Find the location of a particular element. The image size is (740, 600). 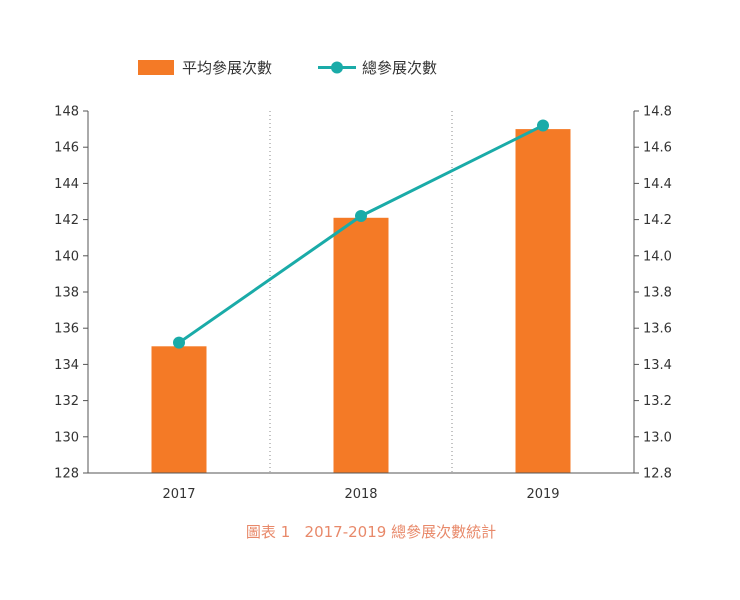

left-tick-label: 136 is located at coordinates (66, 329).